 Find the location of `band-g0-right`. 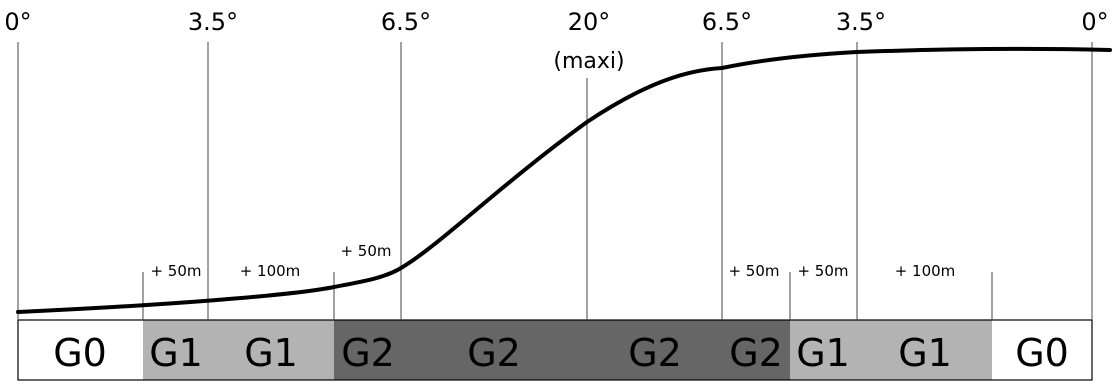

band-g0-right is located at coordinates (1042, 350).